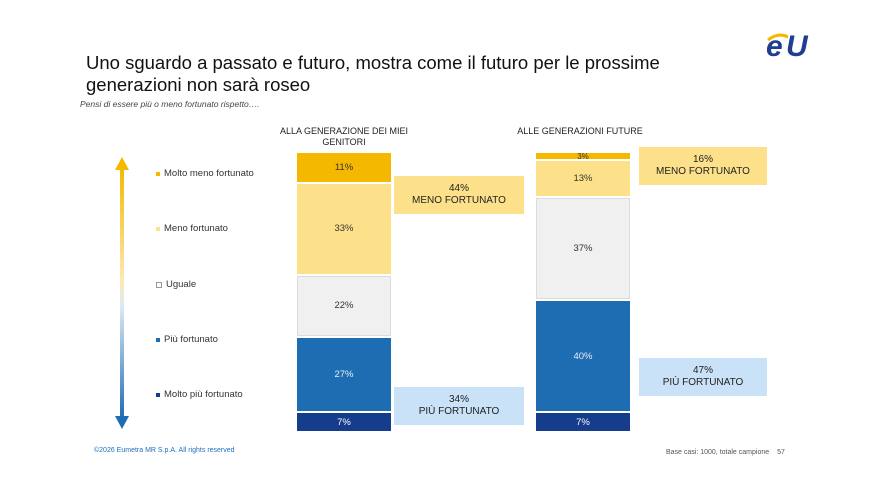 This screenshot has width=870, height=491. I want to click on data-label: 27%, so click(344, 375).